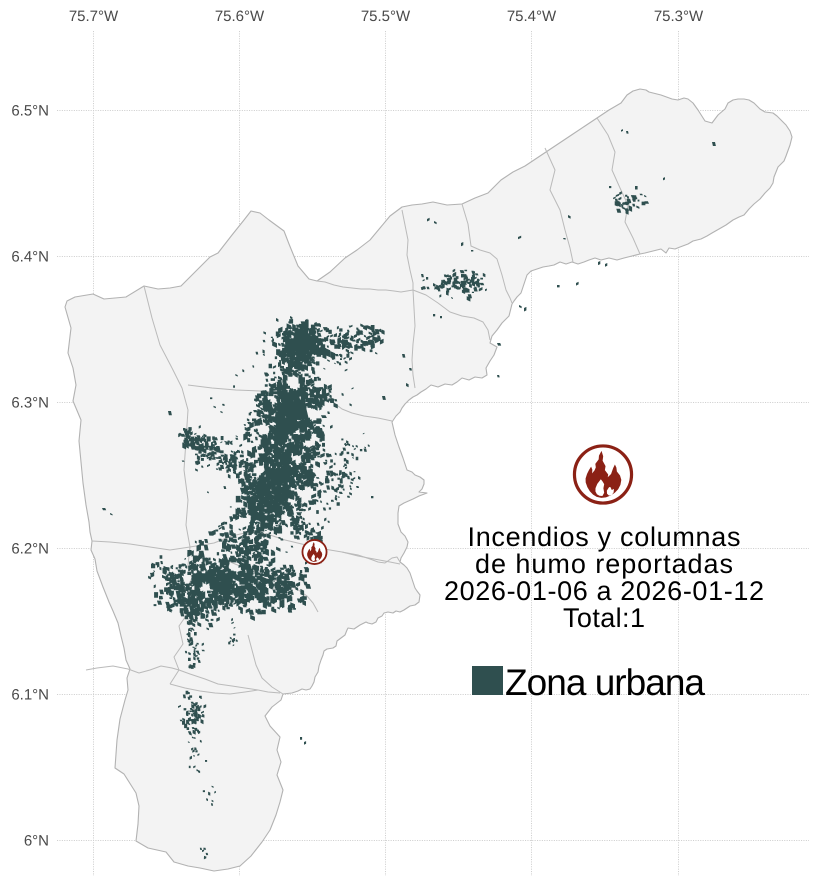 The width and height of the screenshot is (818, 887). I want to click on svg-text: 75.6°W, so click(240, 16).